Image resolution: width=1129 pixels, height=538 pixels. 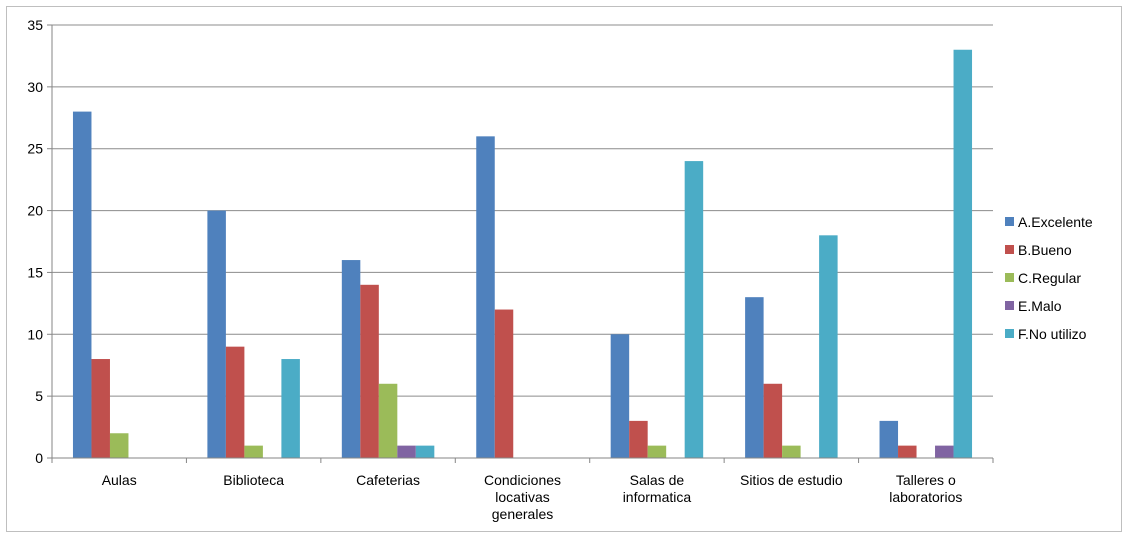 I want to click on x-category-label: Biblioteca, so click(x=253, y=480).